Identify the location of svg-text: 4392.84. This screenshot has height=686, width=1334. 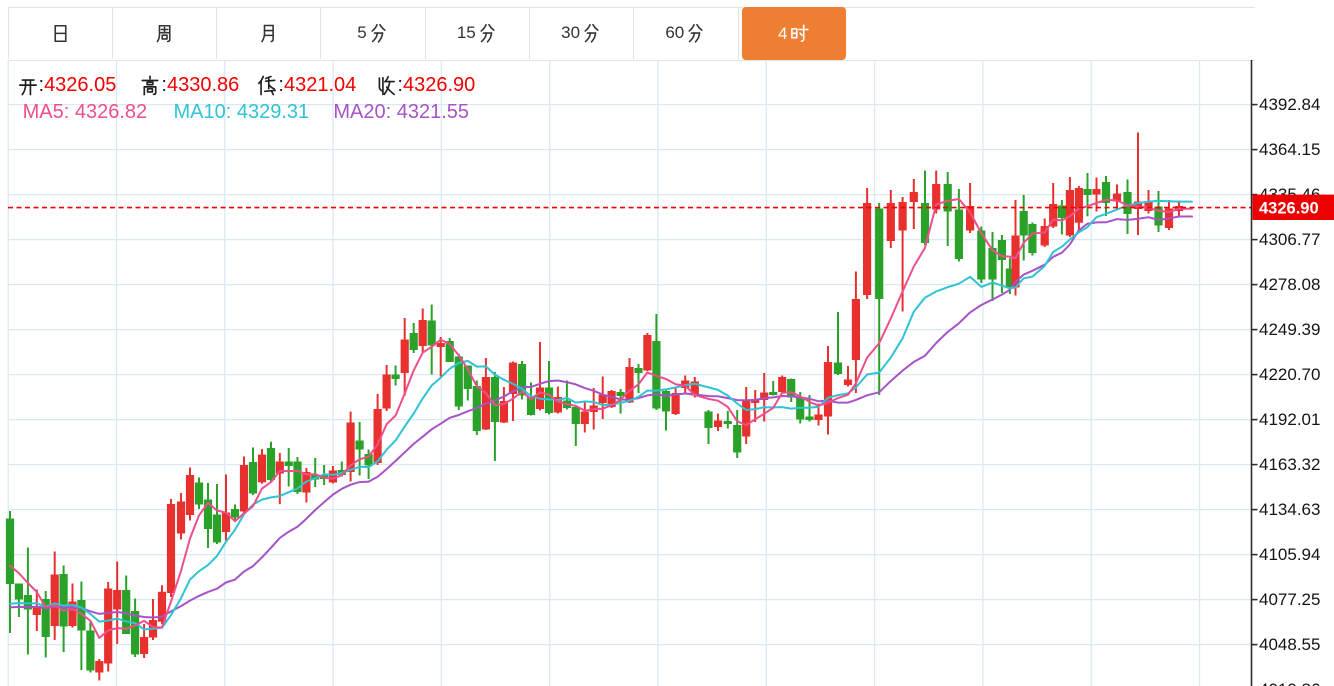
(1289, 104).